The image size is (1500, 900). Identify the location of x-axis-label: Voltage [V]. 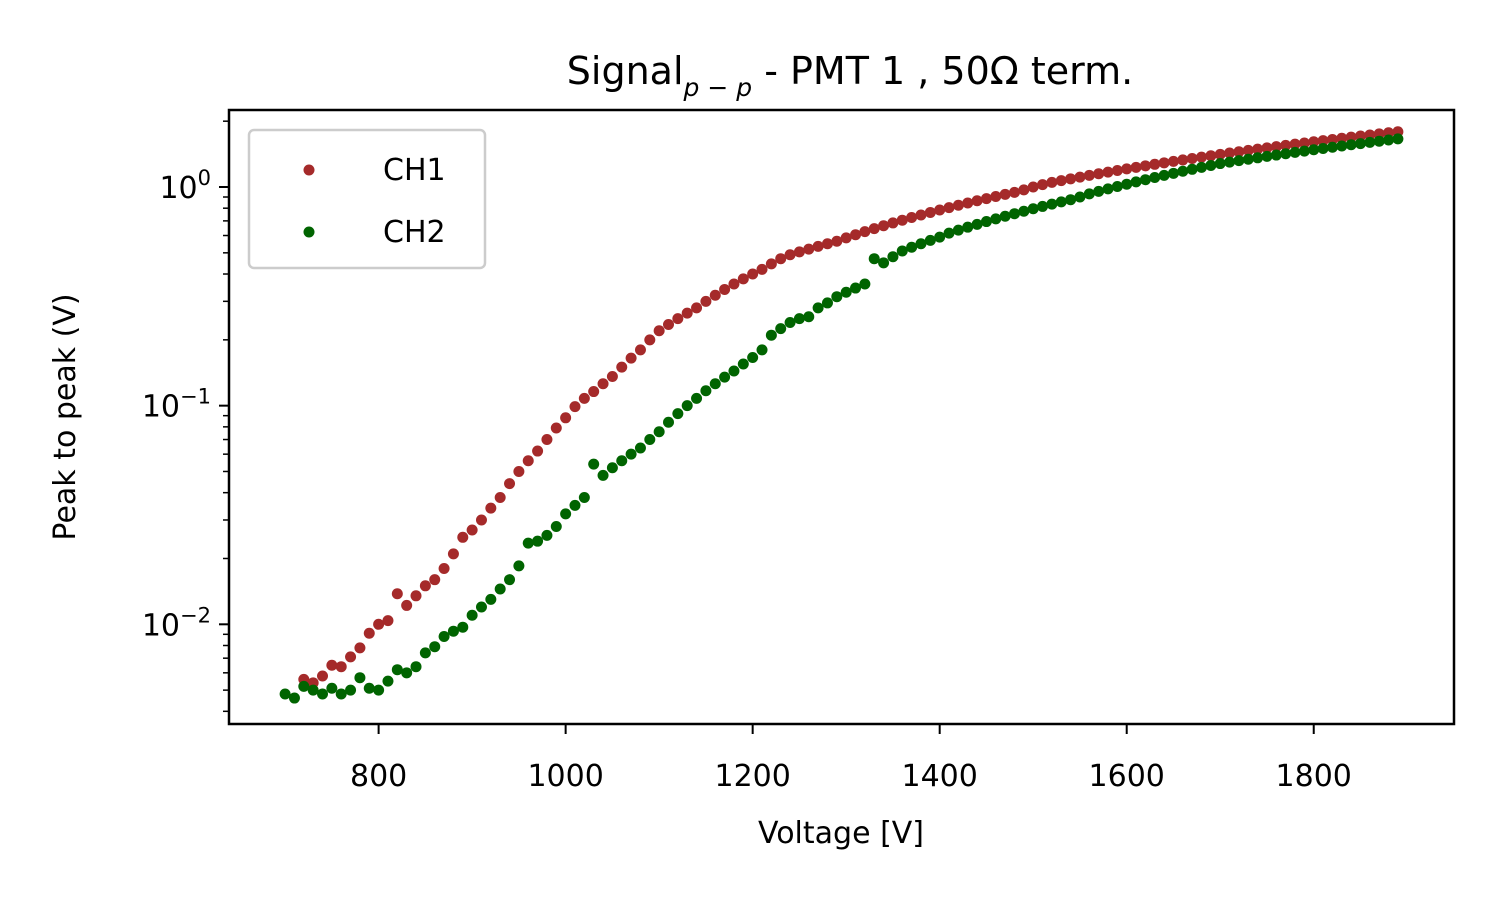
(841, 833).